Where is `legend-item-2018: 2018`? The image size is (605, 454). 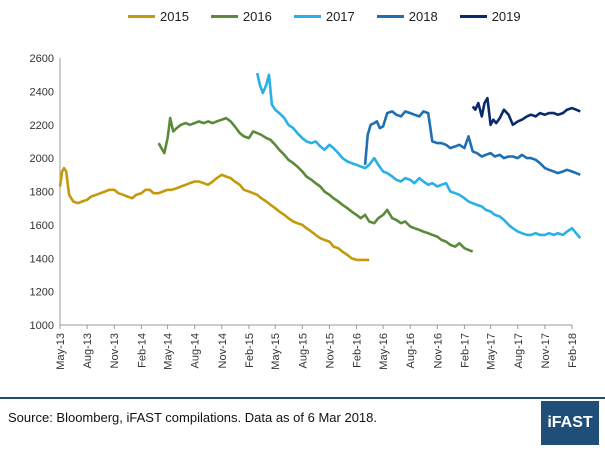 legend-item-2018: 2018 is located at coordinates (407, 16).